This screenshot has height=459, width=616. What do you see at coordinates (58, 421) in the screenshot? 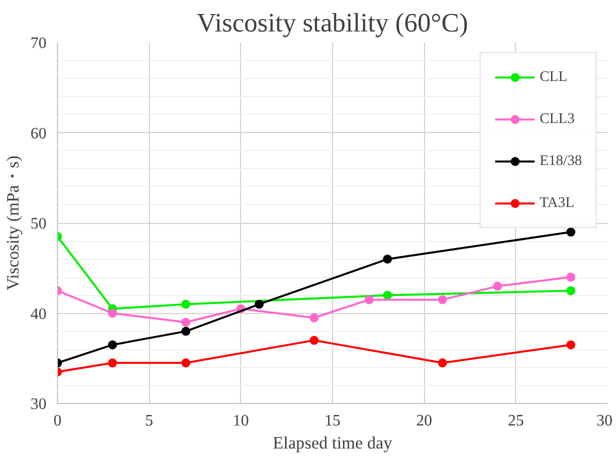
I see `x-tick-label: 0` at bounding box center [58, 421].